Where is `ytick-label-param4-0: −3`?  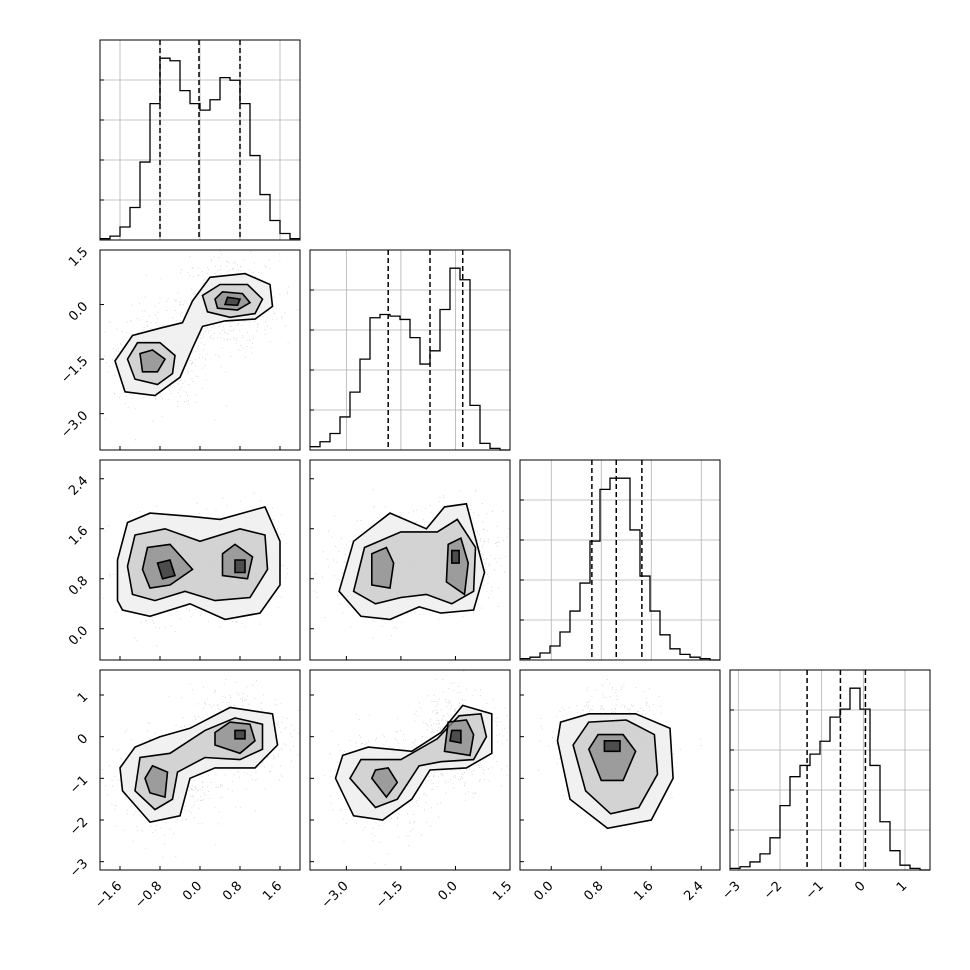
ytick-label-param4-0: −3 is located at coordinates (79, 868).